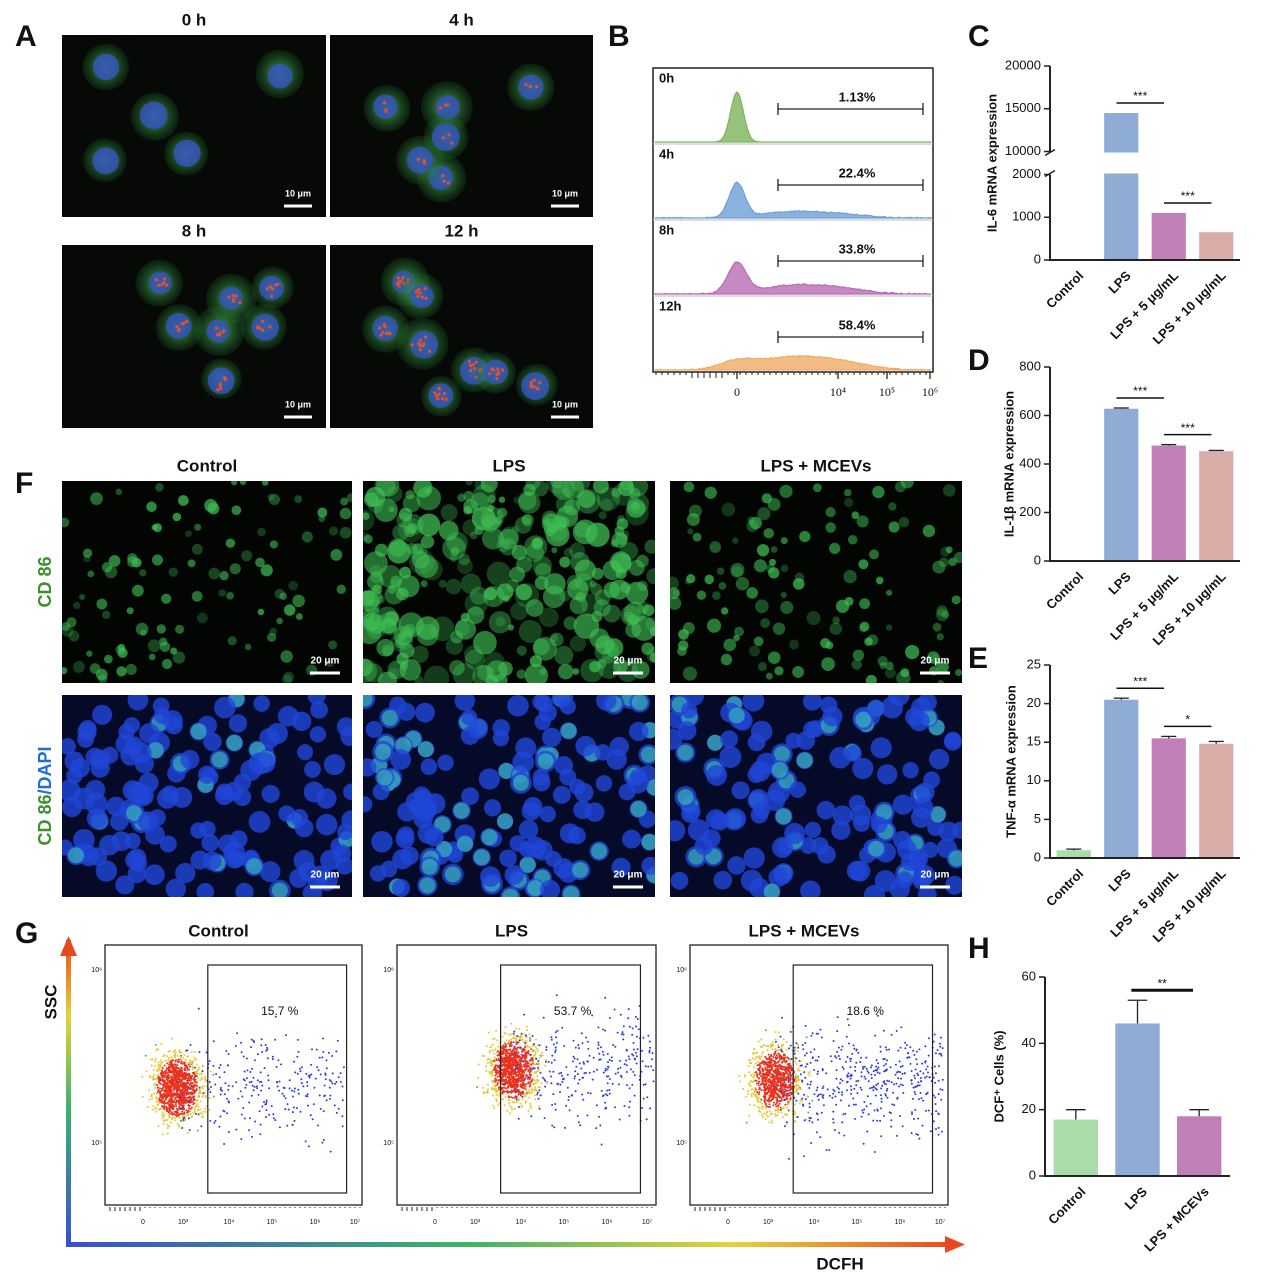 This screenshot has height=1285, width=1269. Describe the element at coordinates (388, 1143) in the screenshot. I see `y-tick-label: 10⁵` at that location.